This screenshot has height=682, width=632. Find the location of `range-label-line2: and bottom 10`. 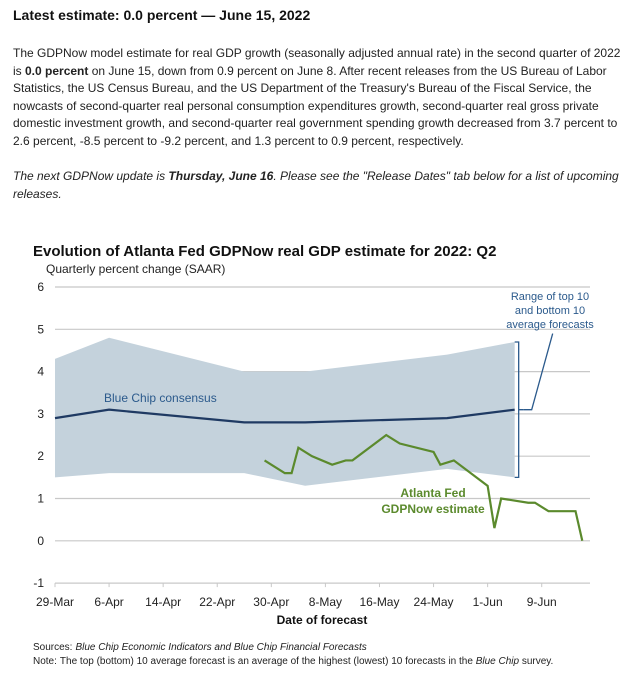

range-label-line2: and bottom 10 is located at coordinates (550, 311).